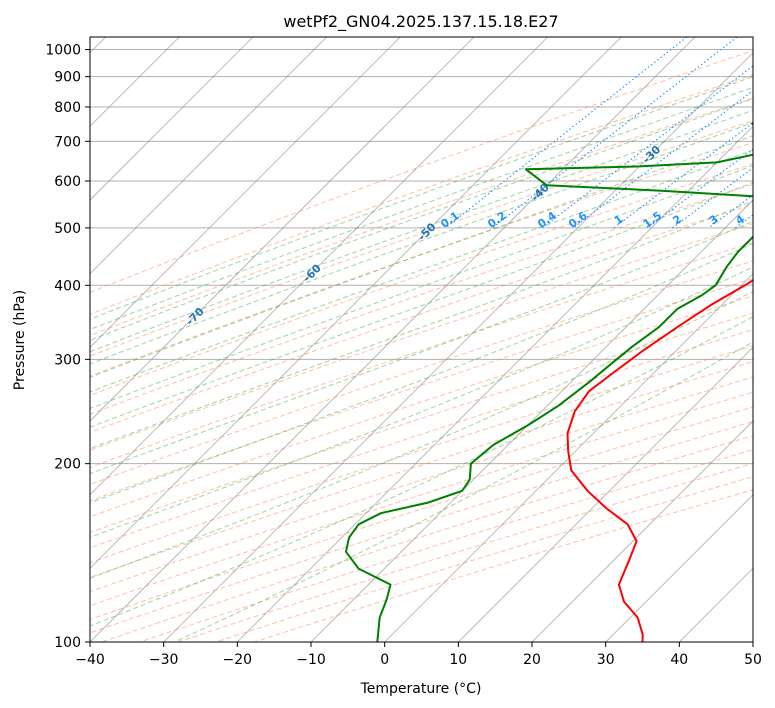 This screenshot has width=775, height=708. What do you see at coordinates (67, 643) in the screenshot?
I see `y-tick-label: 100` at bounding box center [67, 643].